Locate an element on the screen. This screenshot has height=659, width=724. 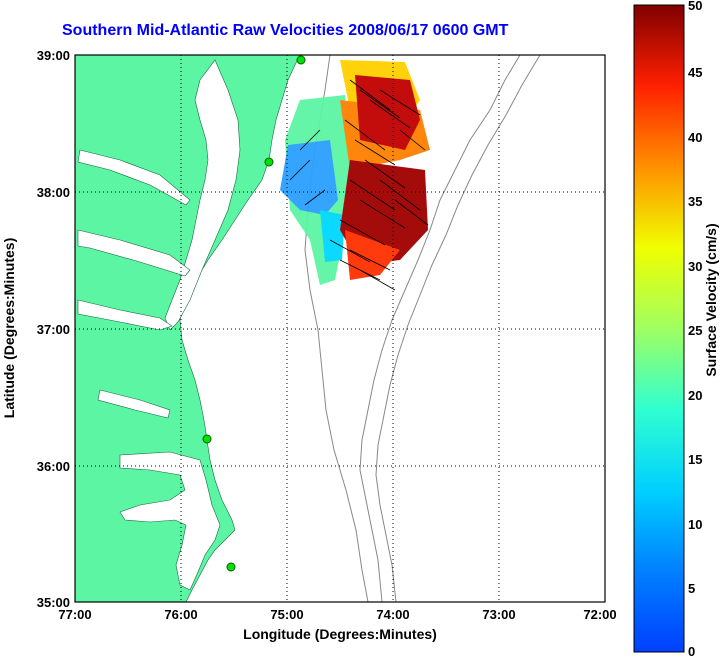
colorbar-tick: 10 is located at coordinates (695, 524).